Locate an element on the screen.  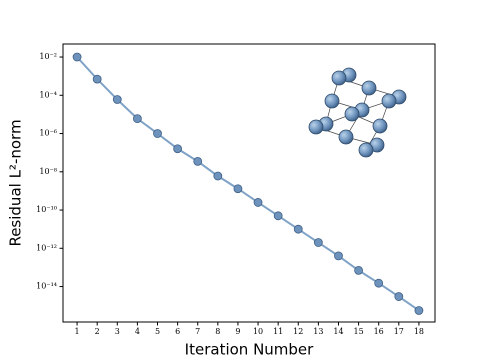
x-tick-label: 4 is located at coordinates (137, 331).